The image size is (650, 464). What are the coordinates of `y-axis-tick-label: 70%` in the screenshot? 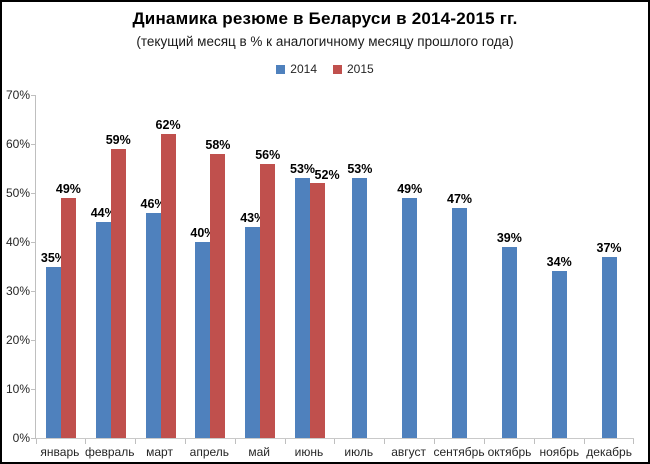 It's located at (17, 95).